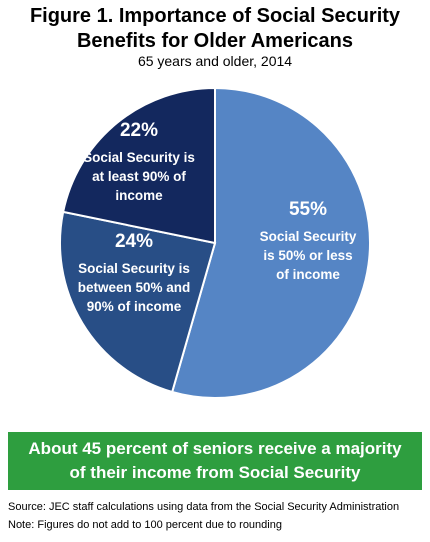  Describe the element at coordinates (134, 287) in the screenshot. I see `slice-50-to-90-label-line: between 50% and` at that location.